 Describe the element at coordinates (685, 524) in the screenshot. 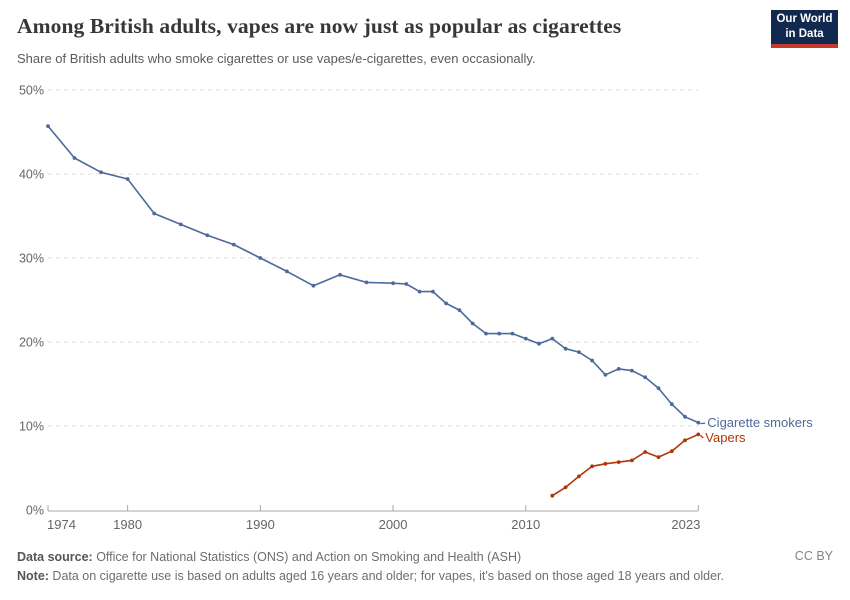

I see `x-axis-tick-label: 2023` at that location.